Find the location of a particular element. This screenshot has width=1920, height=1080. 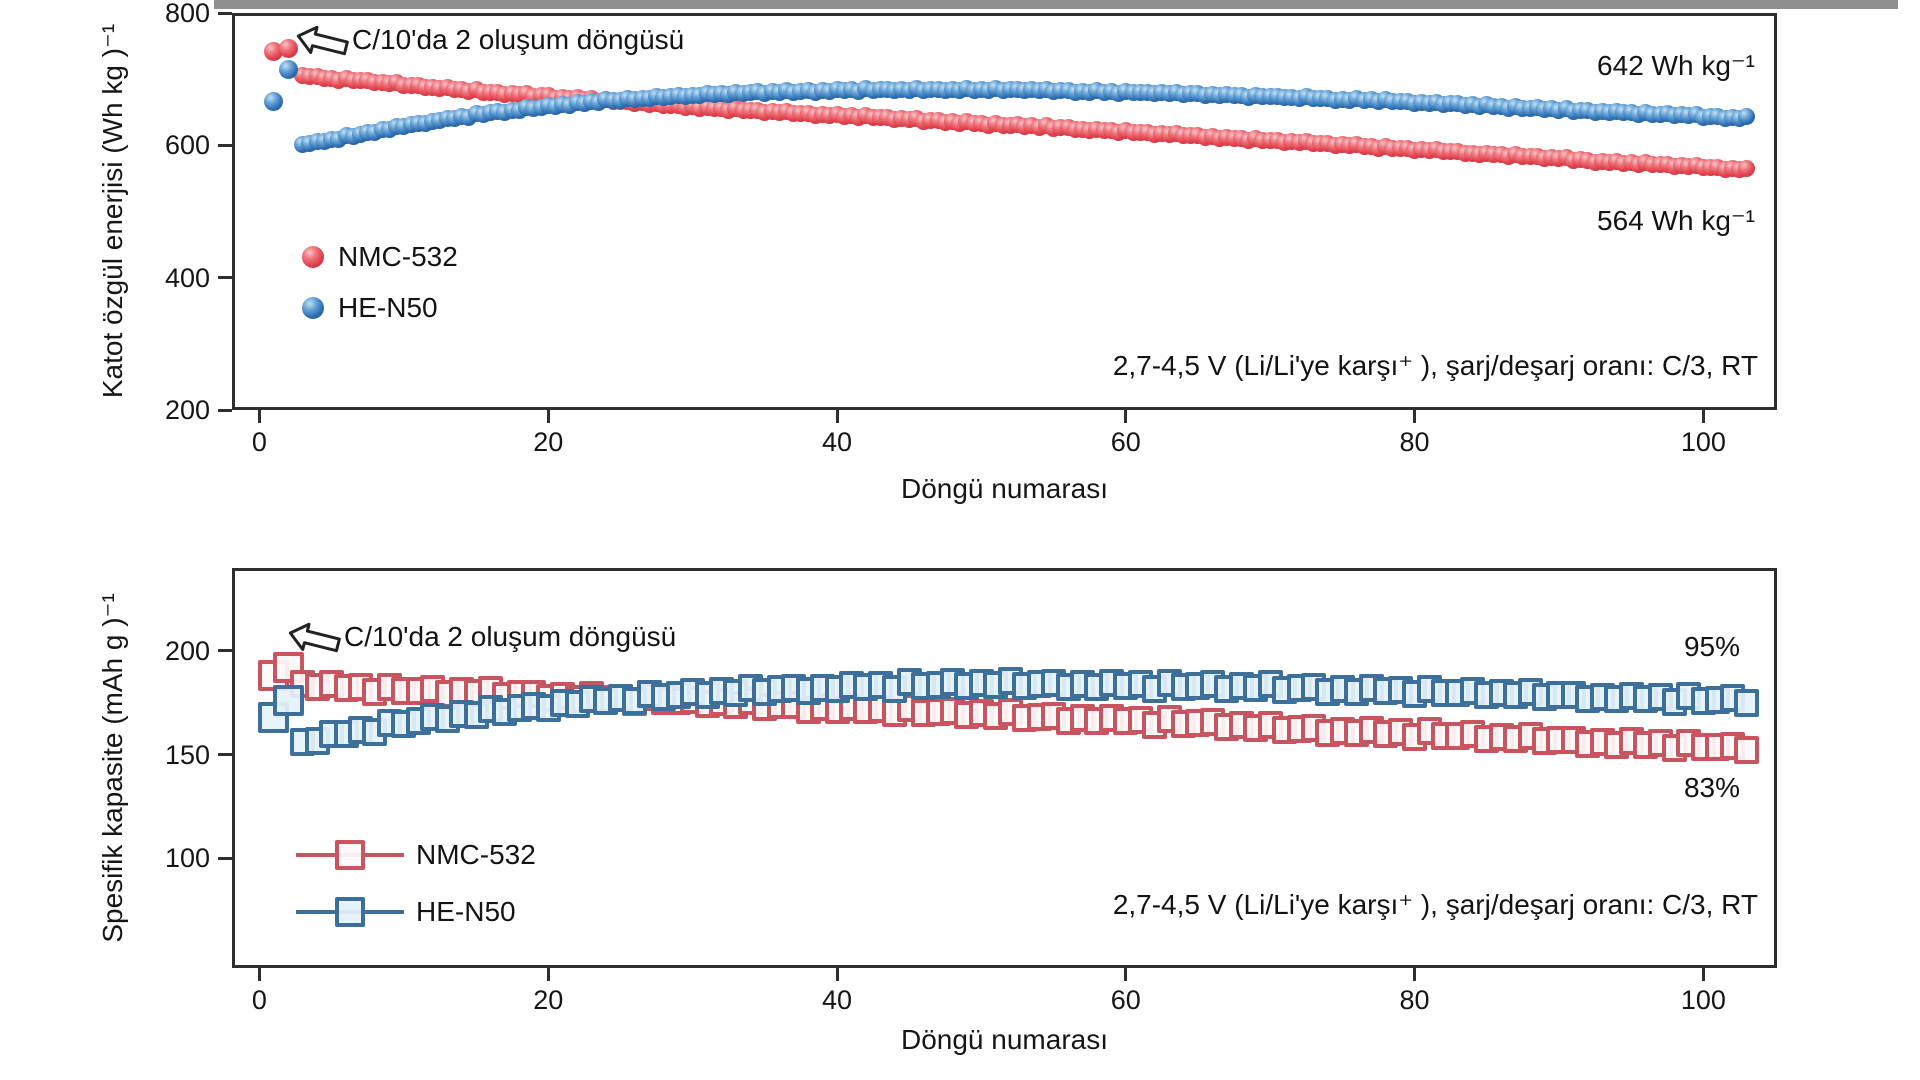

y-tick-label: 100 is located at coordinates (187, 858).